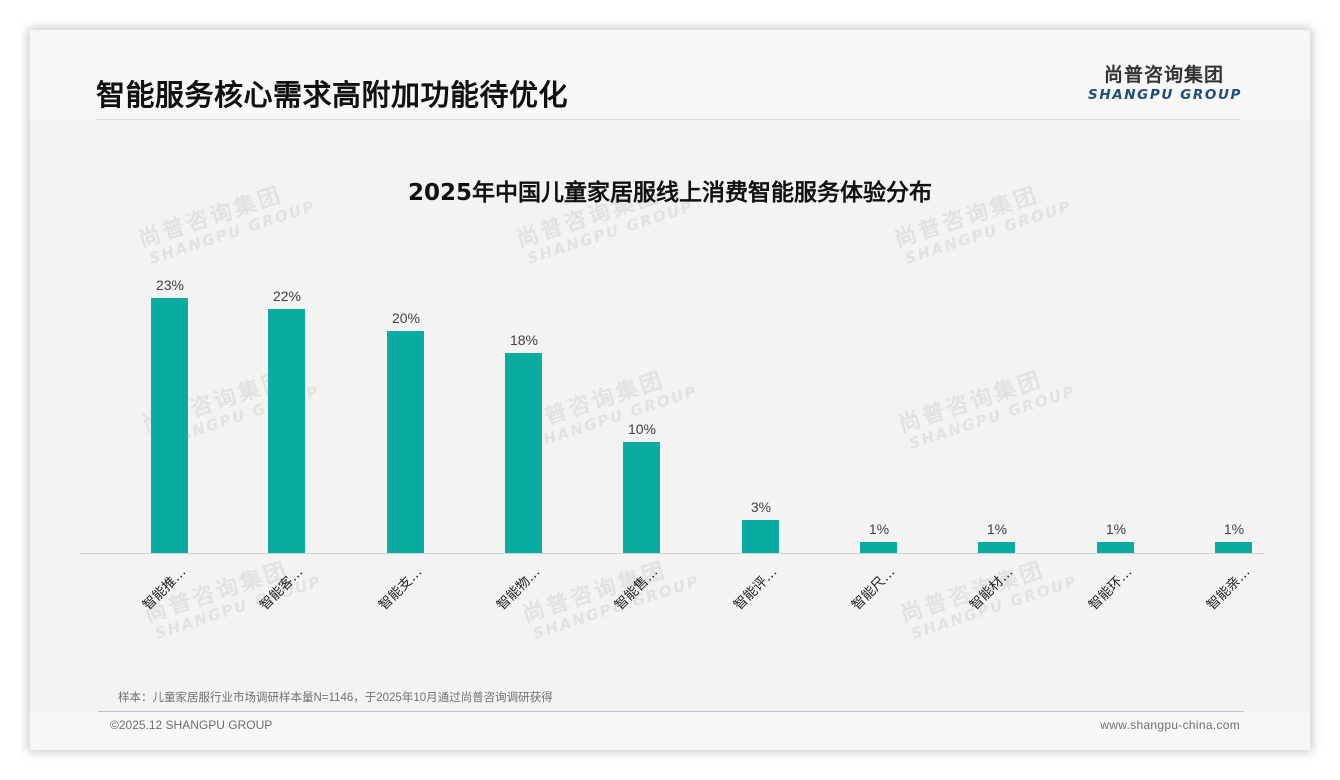 The image size is (1340, 780). I want to click on page-title: 智能服务核心需求高附加功能待优化, so click(332, 95).